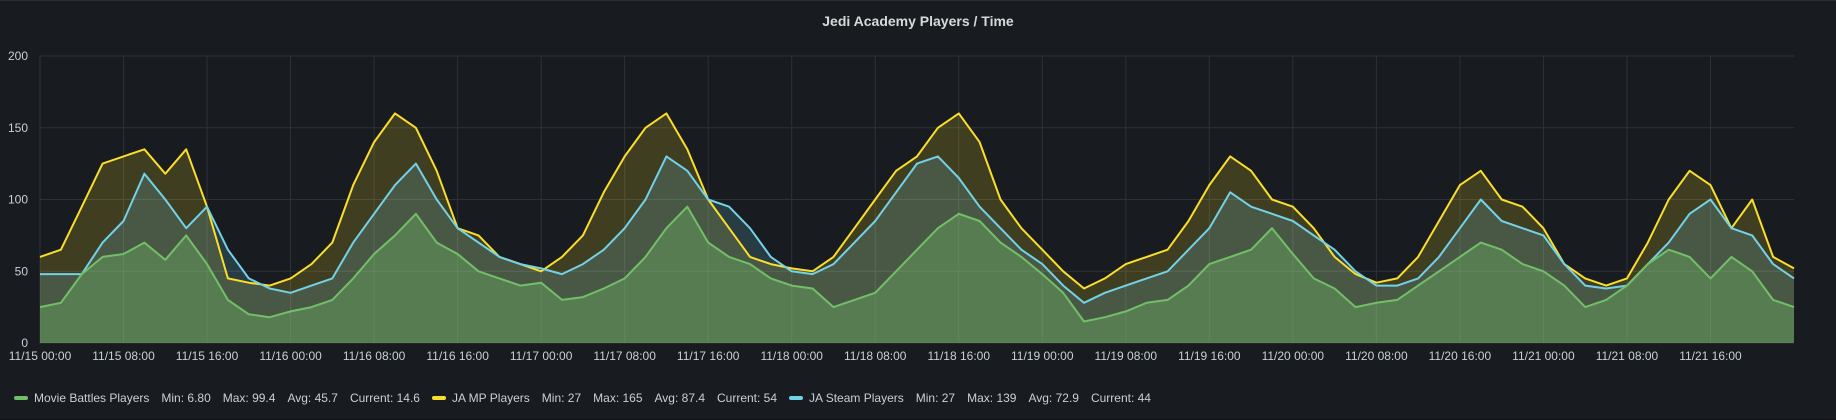  I want to click on legend-current: Current: 44, so click(1120, 398).